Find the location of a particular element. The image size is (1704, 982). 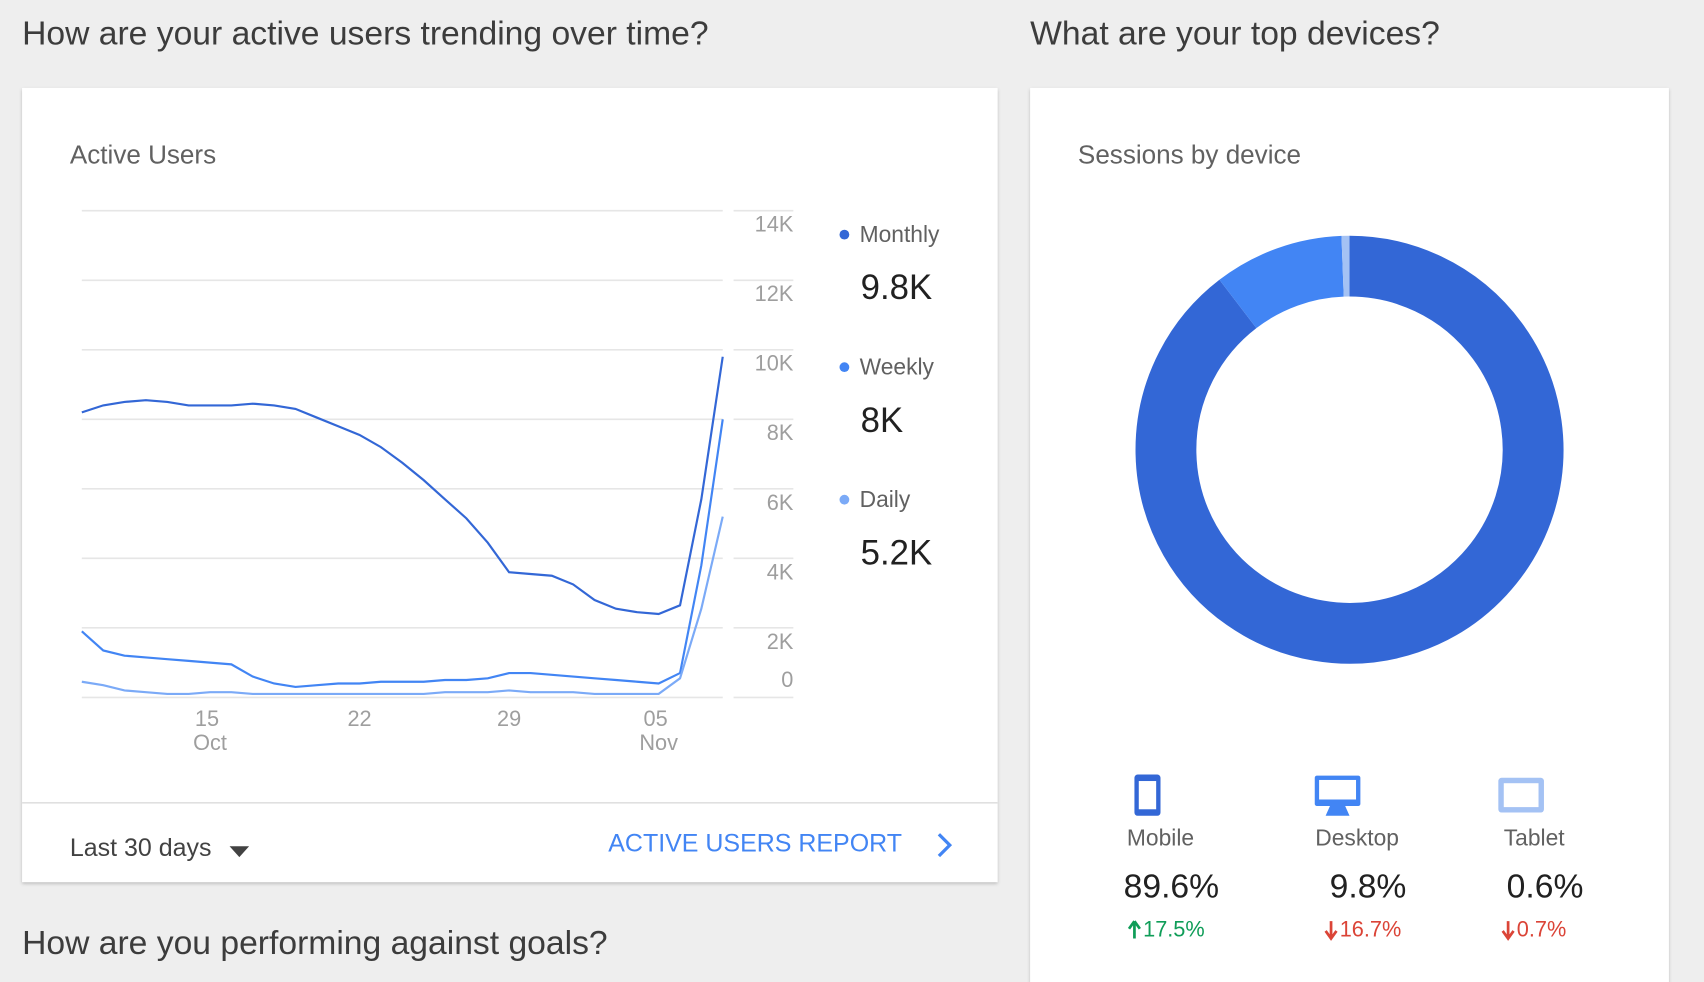

device-label: Mobile is located at coordinates (1160, 838).